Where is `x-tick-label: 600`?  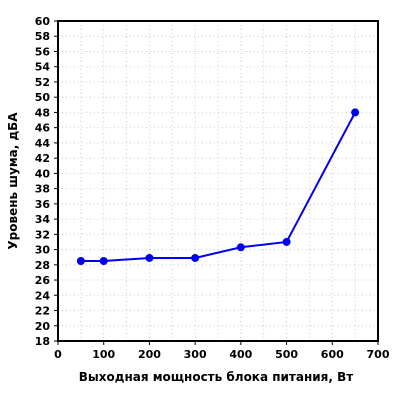
x-tick-label: 600 is located at coordinates (332, 354).